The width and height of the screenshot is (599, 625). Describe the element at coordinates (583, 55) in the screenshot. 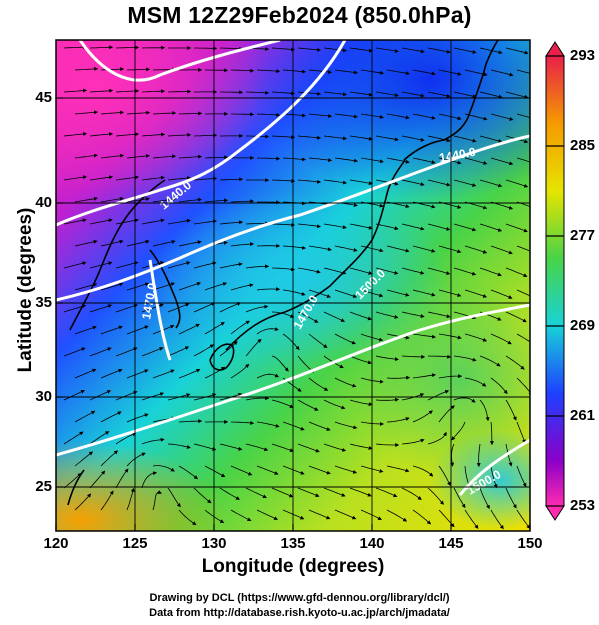

I see `colorbar-tick-label: 293` at that location.